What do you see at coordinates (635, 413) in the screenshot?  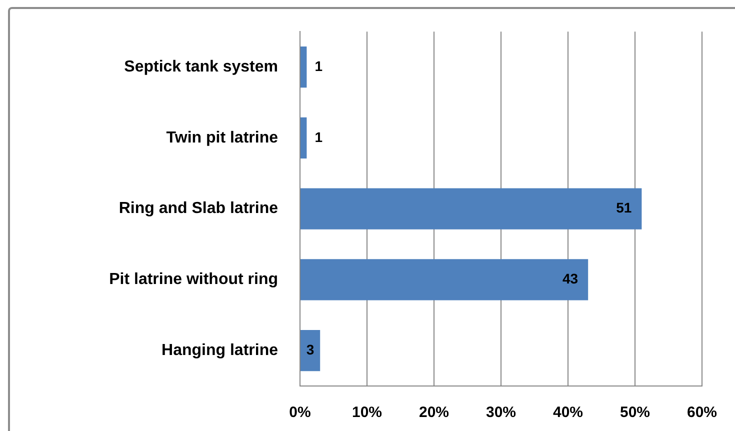 I see `x-tick-label: 50%` at bounding box center [635, 413].